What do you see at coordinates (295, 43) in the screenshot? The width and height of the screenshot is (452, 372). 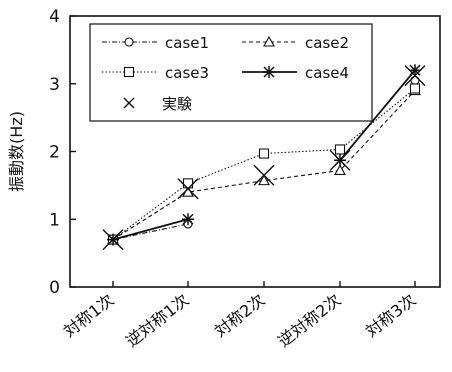 I see `legend-item-2: case2` at bounding box center [295, 43].